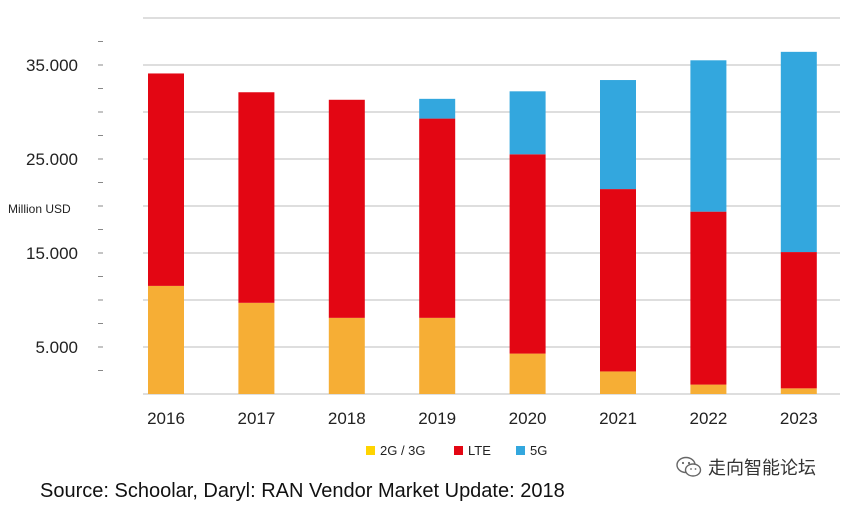 This screenshot has width=860, height=506. What do you see at coordinates (528, 418) in the screenshot?
I see `x-tick-label: 2020` at bounding box center [528, 418].